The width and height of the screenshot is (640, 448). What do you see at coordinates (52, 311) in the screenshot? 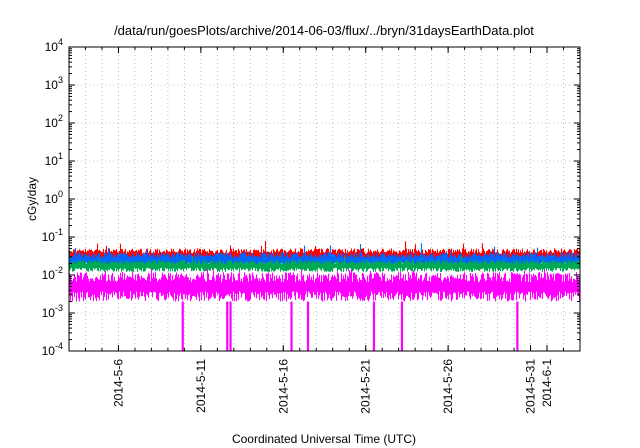
I see `y-tick-label: 10⁻³` at bounding box center [52, 311].